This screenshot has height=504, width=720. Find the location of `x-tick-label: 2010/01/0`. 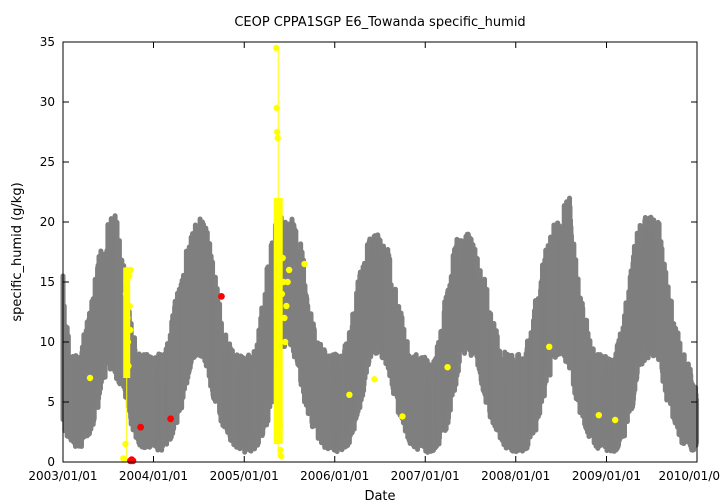

x-tick-label: 2010/01/0 is located at coordinates (689, 476).